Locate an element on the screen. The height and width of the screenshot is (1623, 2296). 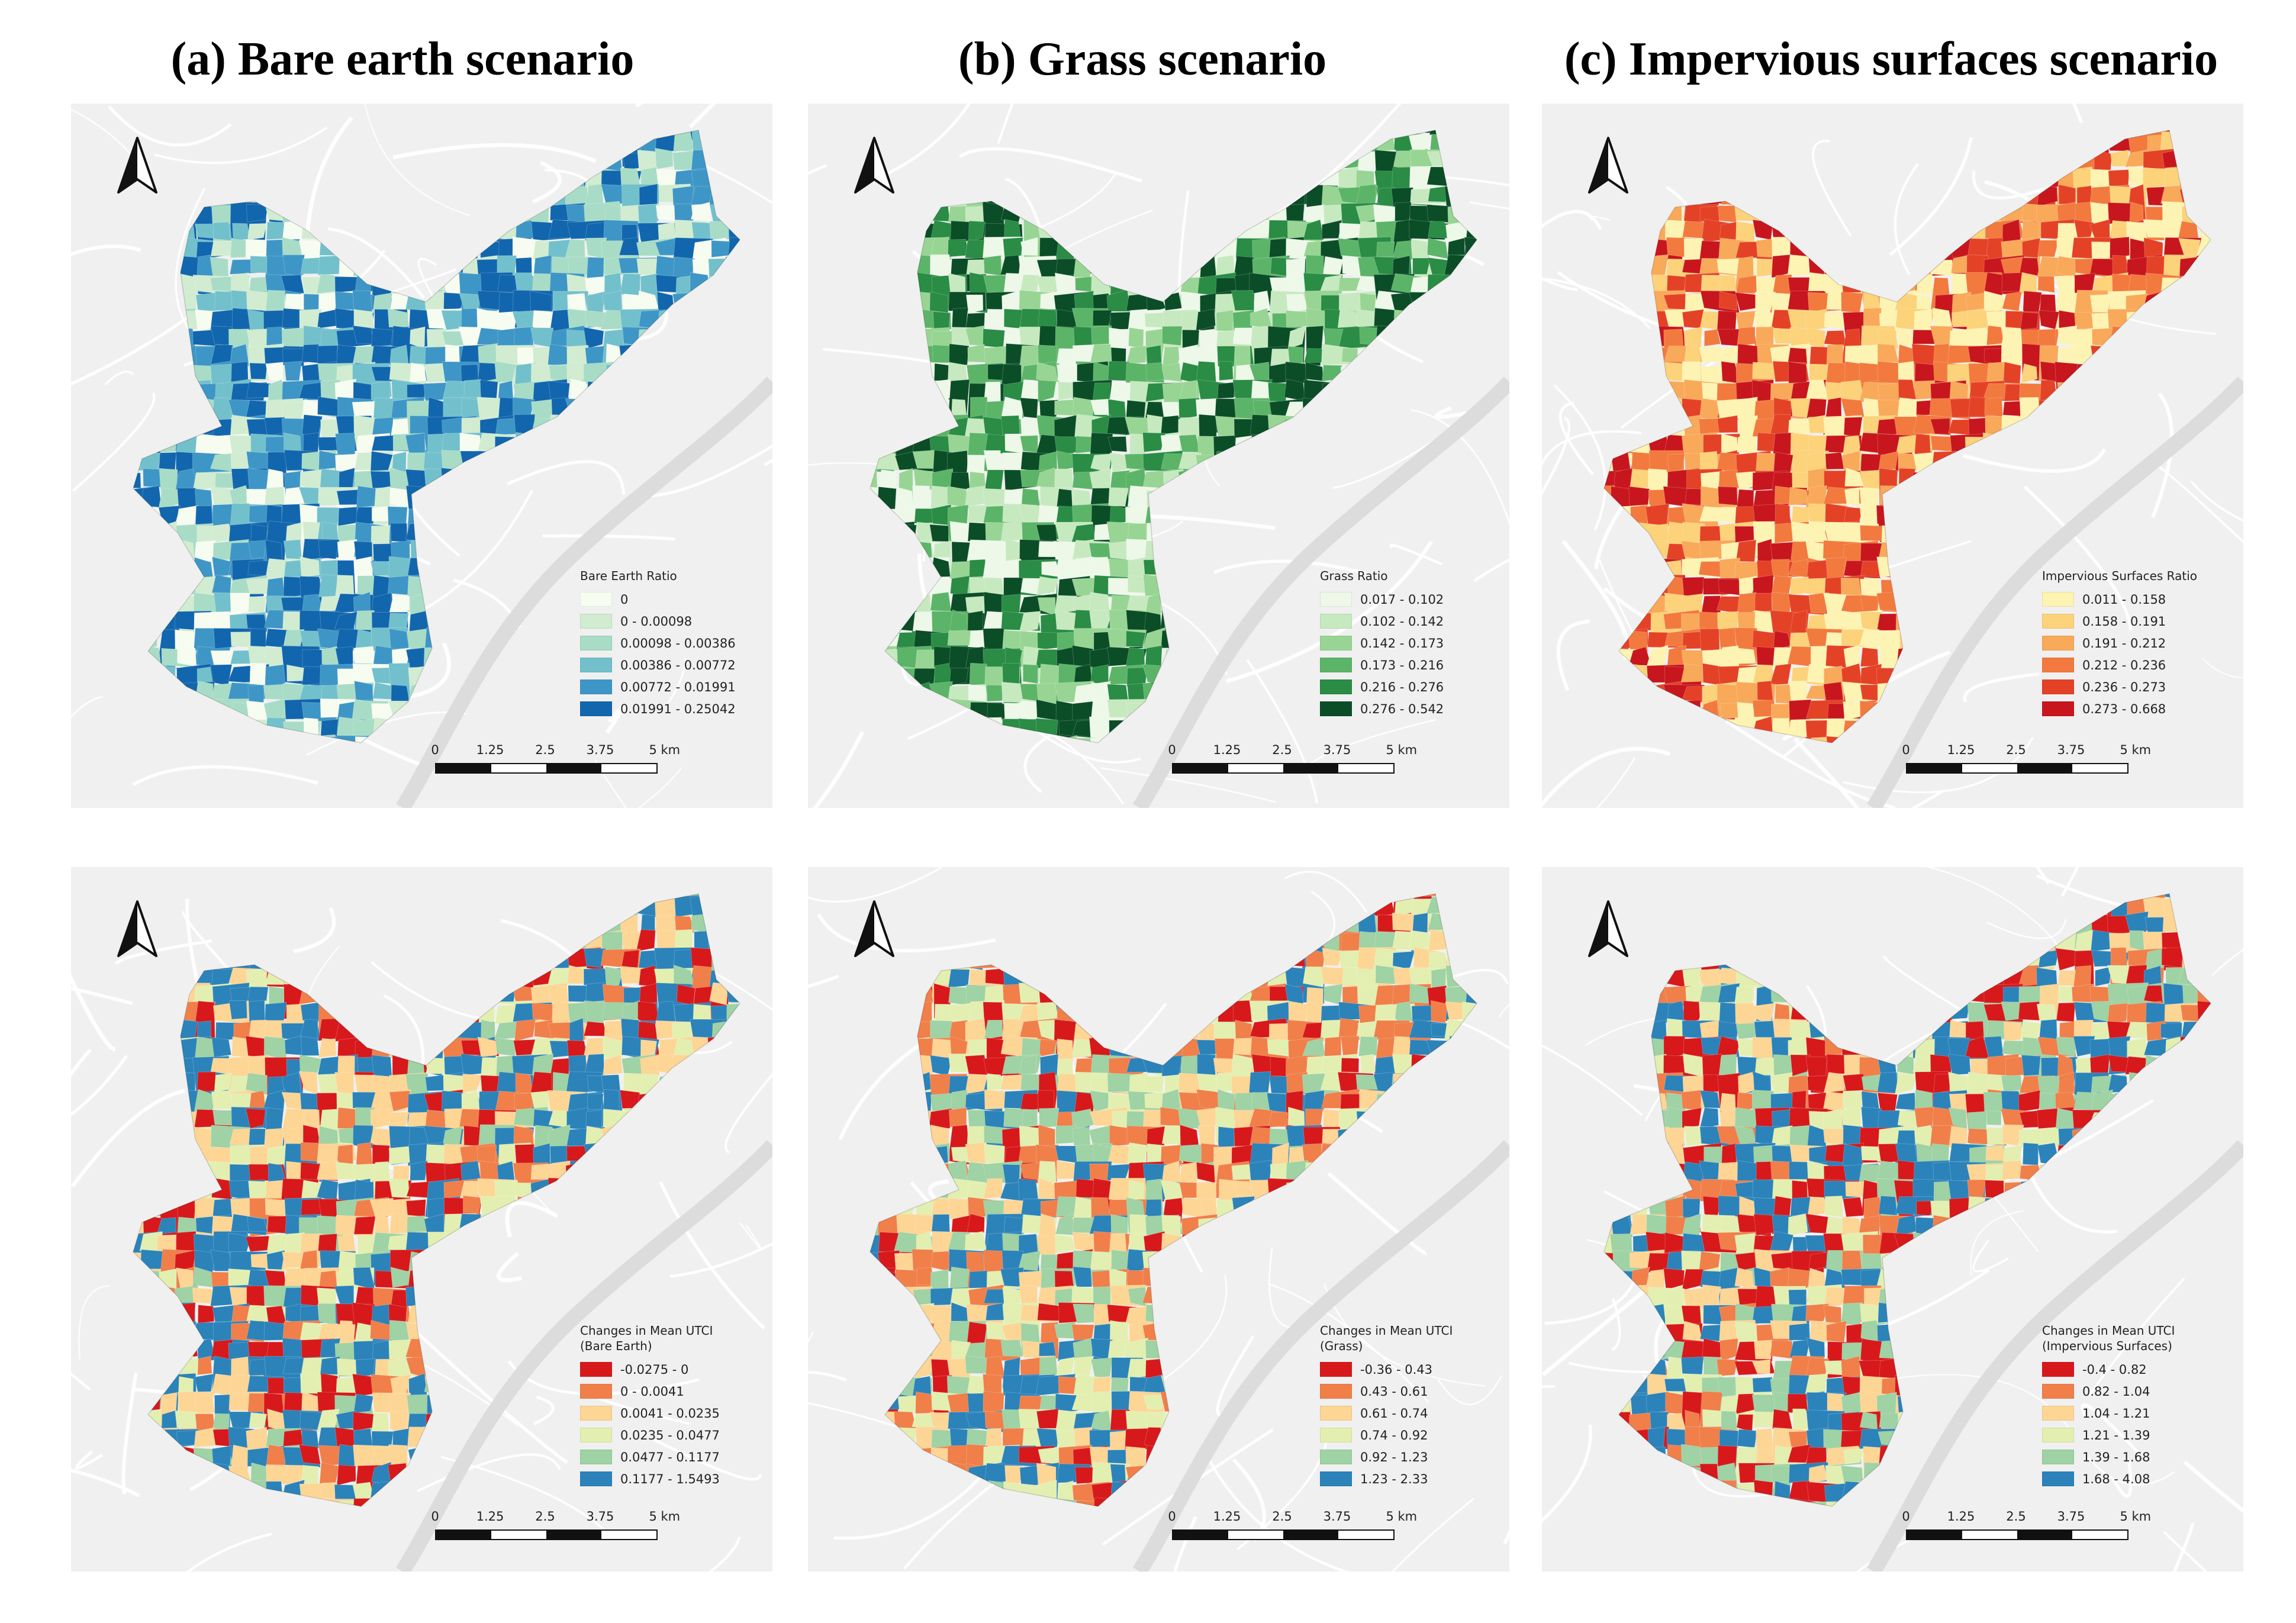
legend-entry: 0.216 - 0.276 is located at coordinates (1382, 687).